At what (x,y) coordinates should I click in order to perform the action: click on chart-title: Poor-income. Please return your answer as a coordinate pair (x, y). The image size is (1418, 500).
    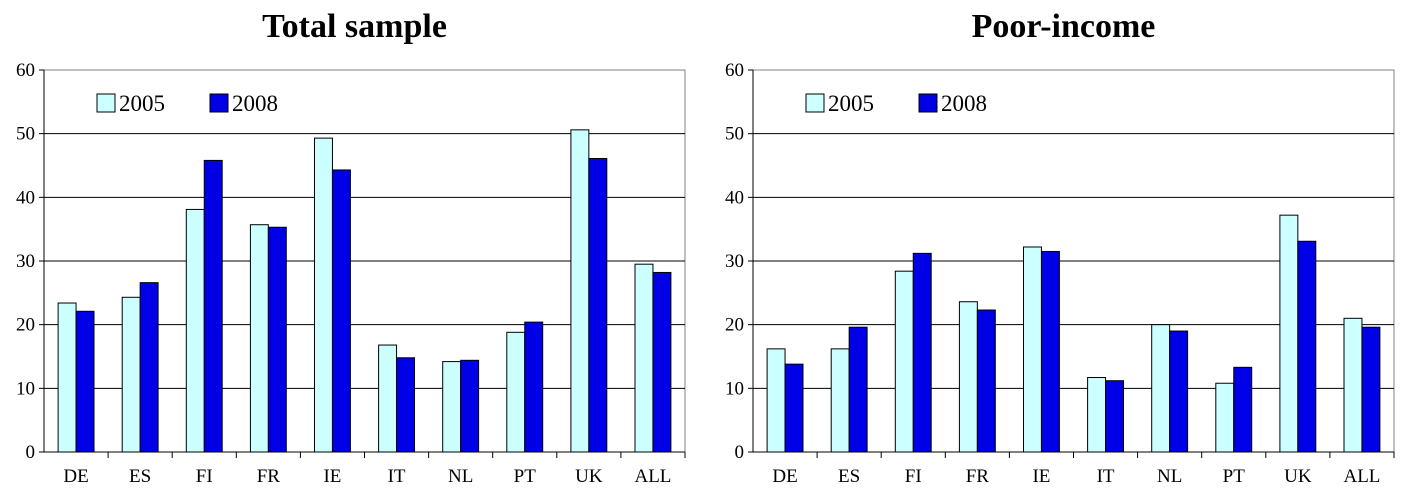
    Looking at the image, I should click on (1063, 26).